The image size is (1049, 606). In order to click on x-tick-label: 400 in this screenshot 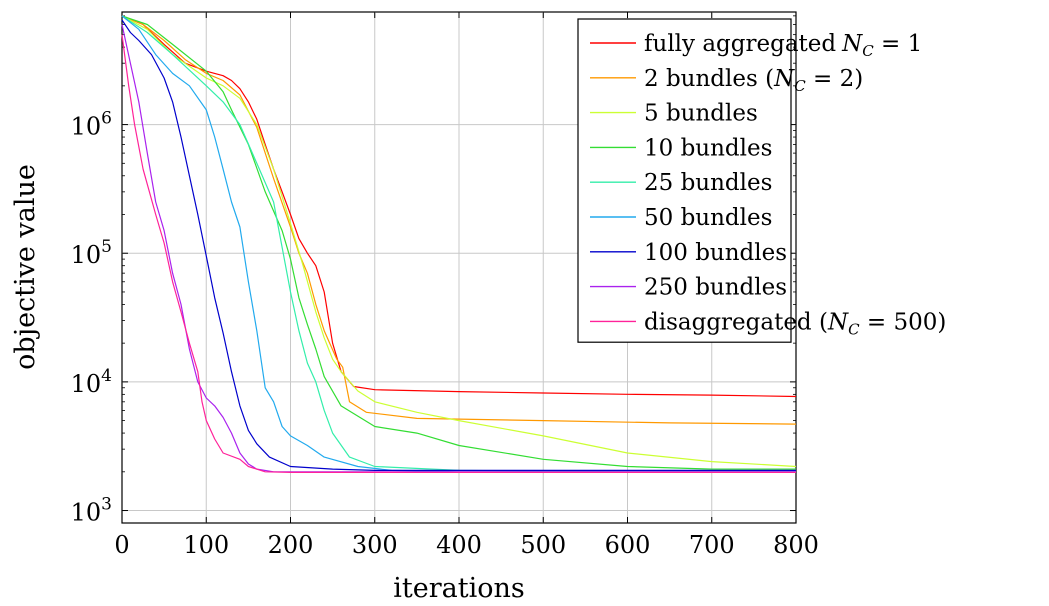, I will do `click(459, 545)`.